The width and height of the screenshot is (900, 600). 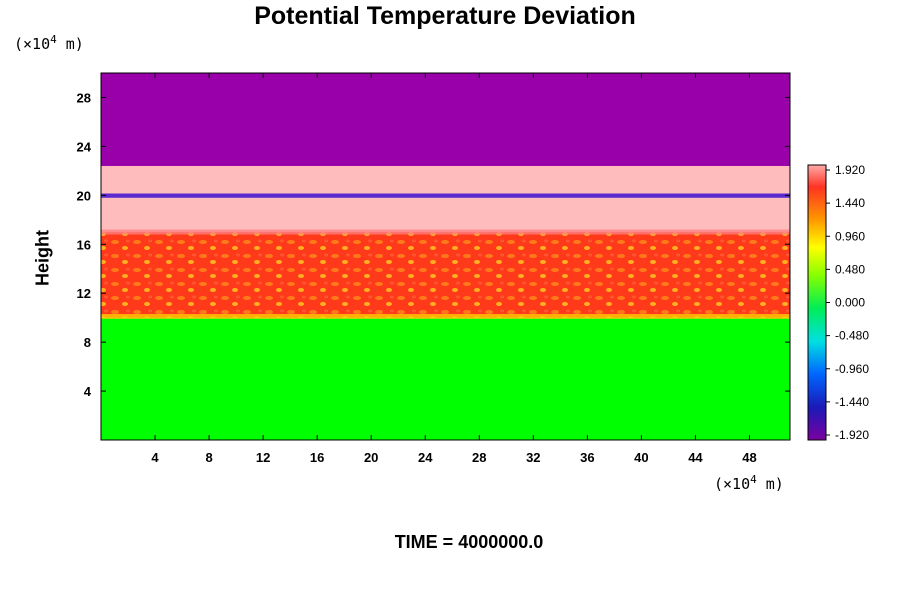 I want to click on x-tick-label: 4, so click(x=155, y=457).